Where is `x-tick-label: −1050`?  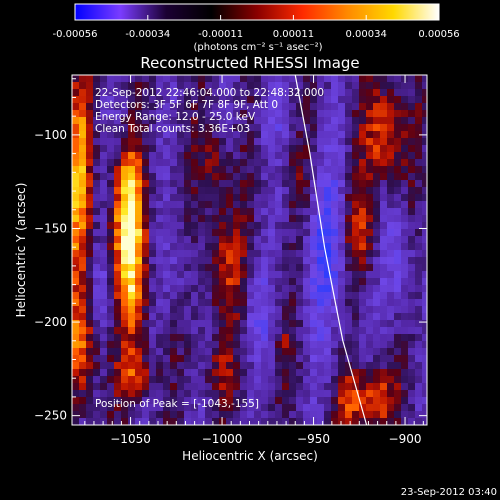 x-tick-label: −1050 is located at coordinates (130, 439).